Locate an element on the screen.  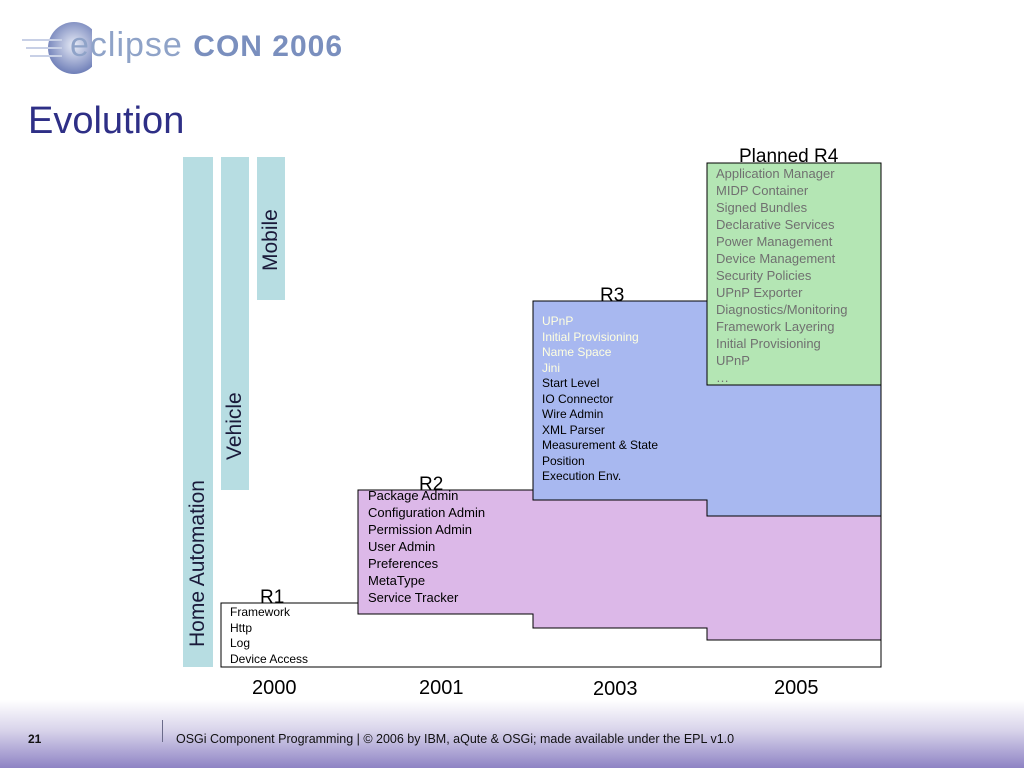
r4-item: Signed Bundles is located at coordinates (762, 207).